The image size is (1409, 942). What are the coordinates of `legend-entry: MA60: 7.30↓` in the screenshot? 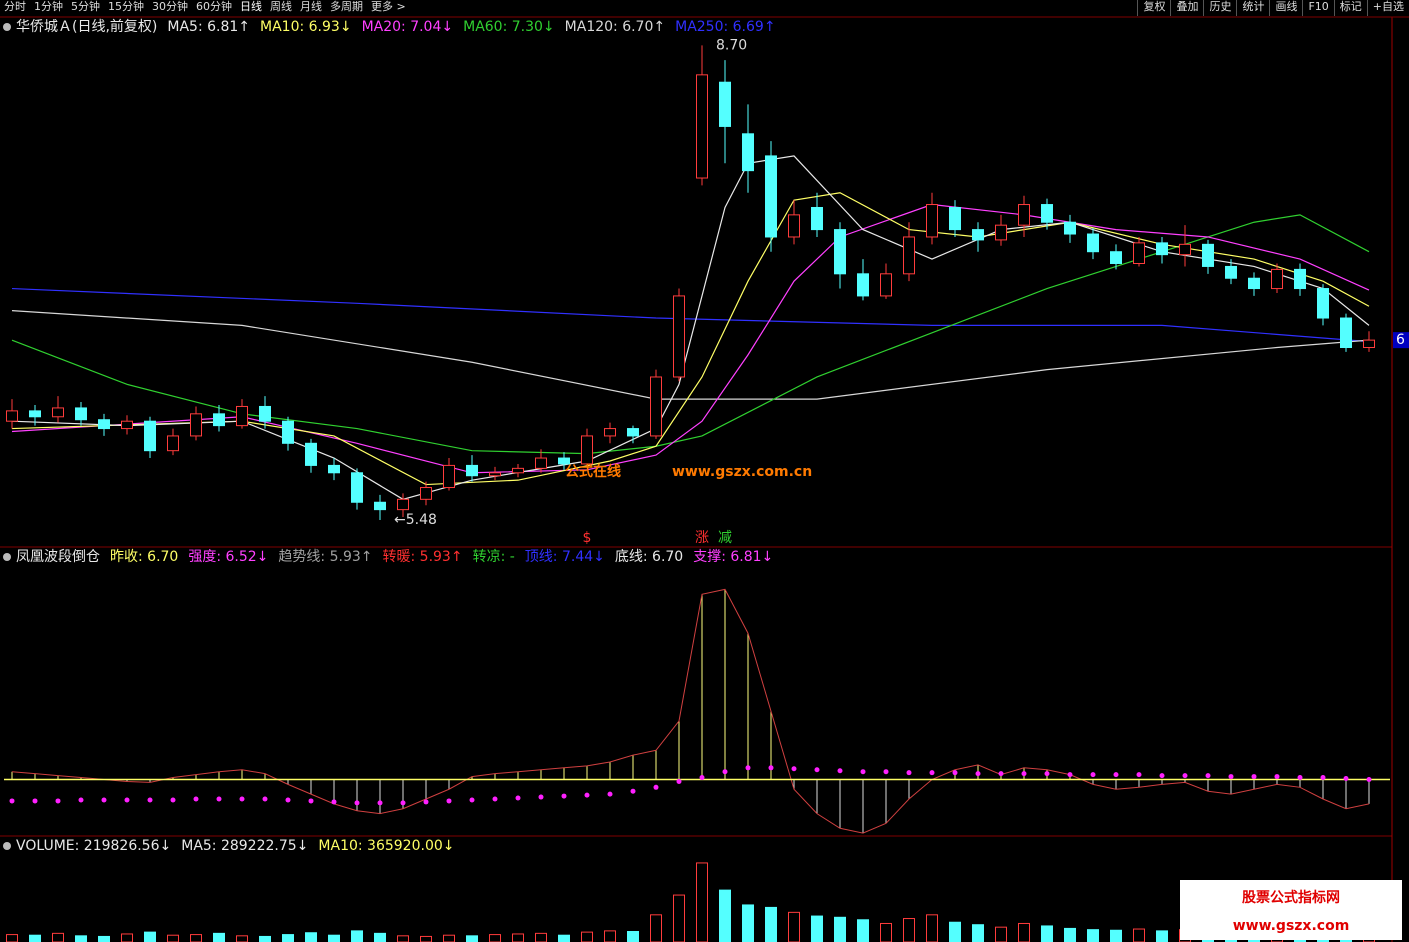 It's located at (509, 27).